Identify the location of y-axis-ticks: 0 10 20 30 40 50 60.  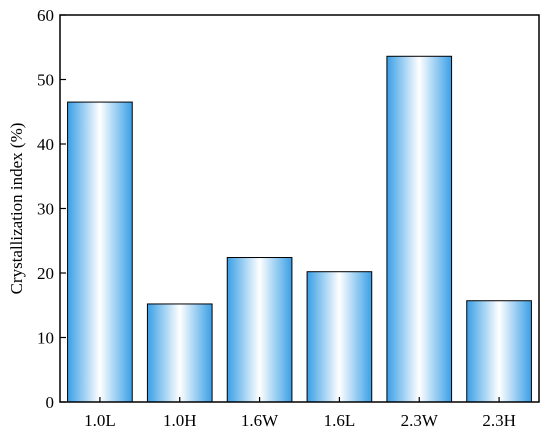
(51, 209).